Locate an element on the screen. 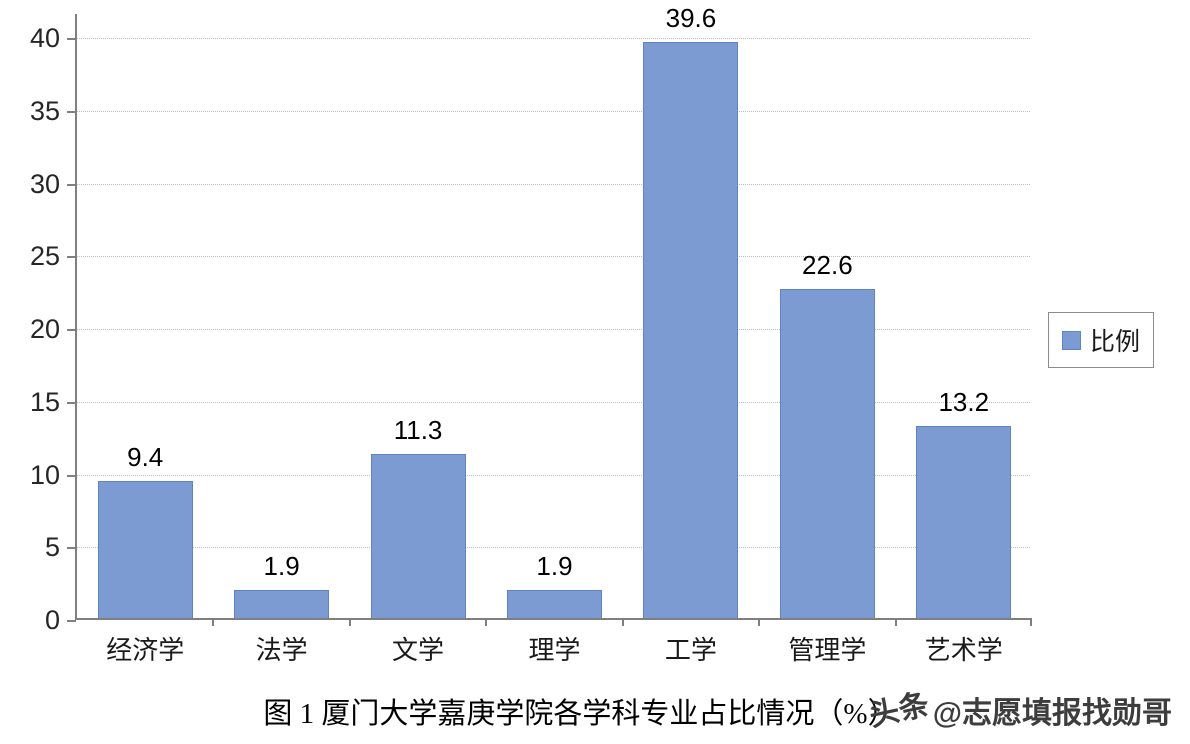 This screenshot has height=744, width=1190. y-axis-tick-label: 0 is located at coordinates (52, 620).